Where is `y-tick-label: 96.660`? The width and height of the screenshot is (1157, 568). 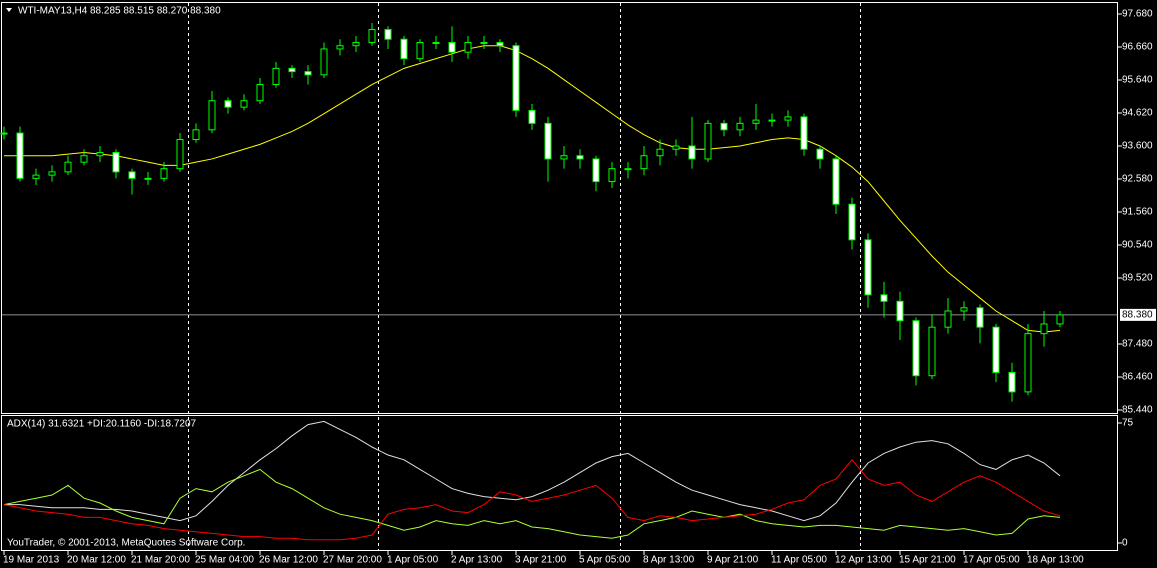 y-tick-label: 96.660 is located at coordinates (1137, 47).